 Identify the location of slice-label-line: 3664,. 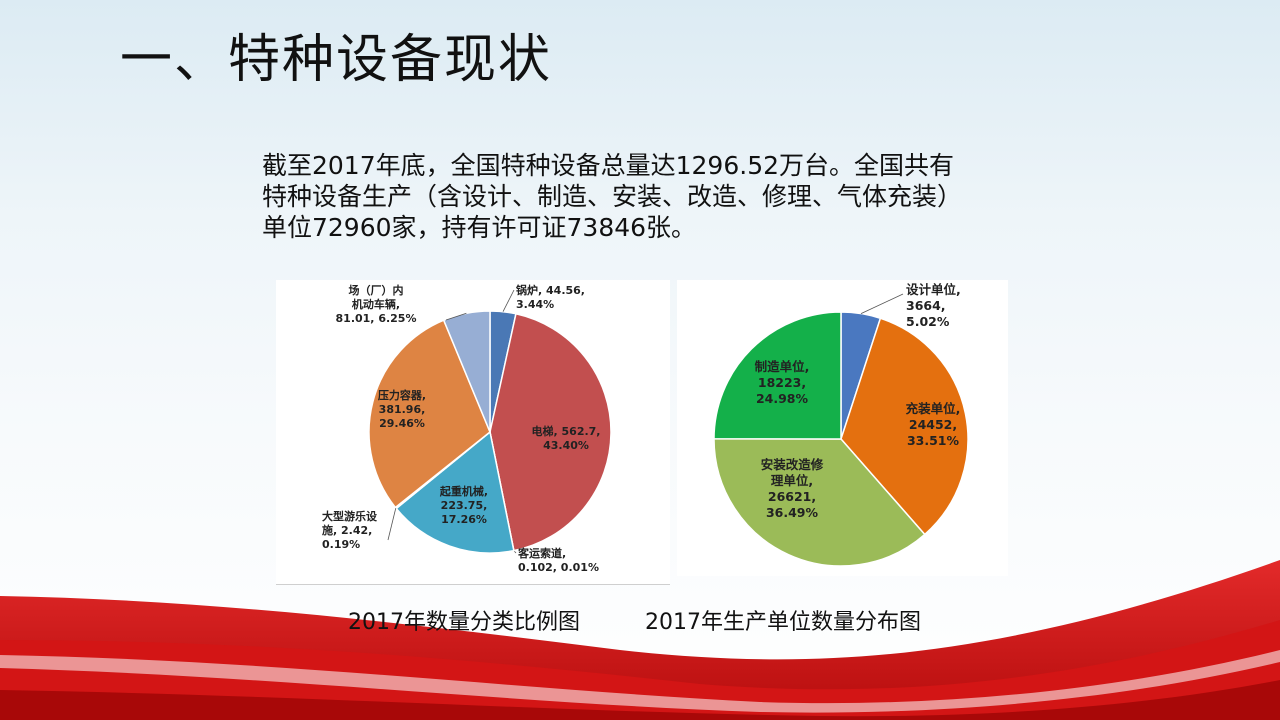
(926, 305).